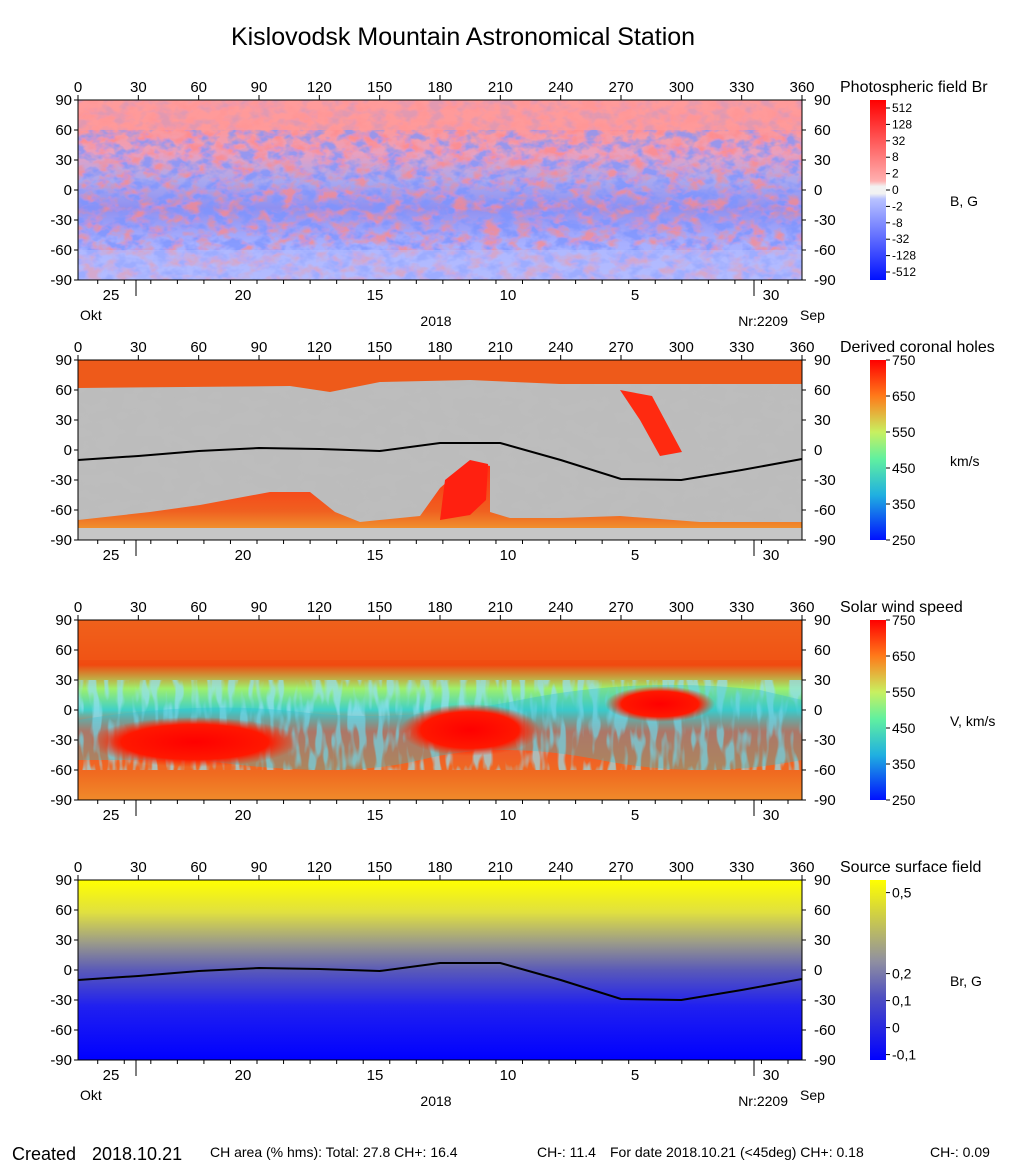  I want to click on colorbar-tick-label: 8, so click(895, 157).